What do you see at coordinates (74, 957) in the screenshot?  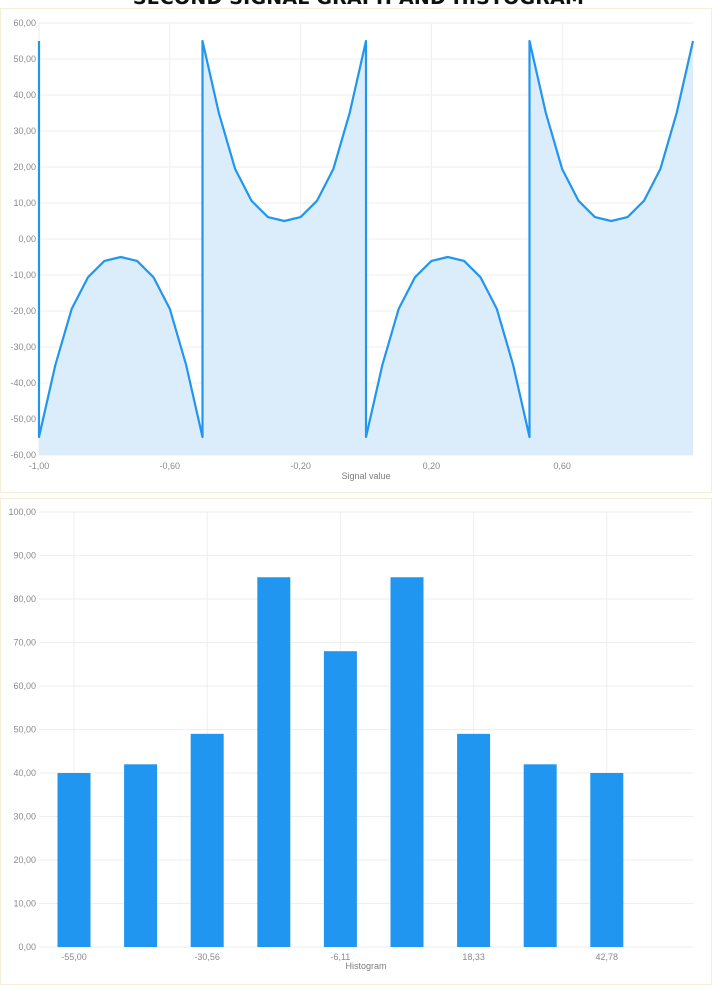 I see `x-tick-label: -55,00` at bounding box center [74, 957].